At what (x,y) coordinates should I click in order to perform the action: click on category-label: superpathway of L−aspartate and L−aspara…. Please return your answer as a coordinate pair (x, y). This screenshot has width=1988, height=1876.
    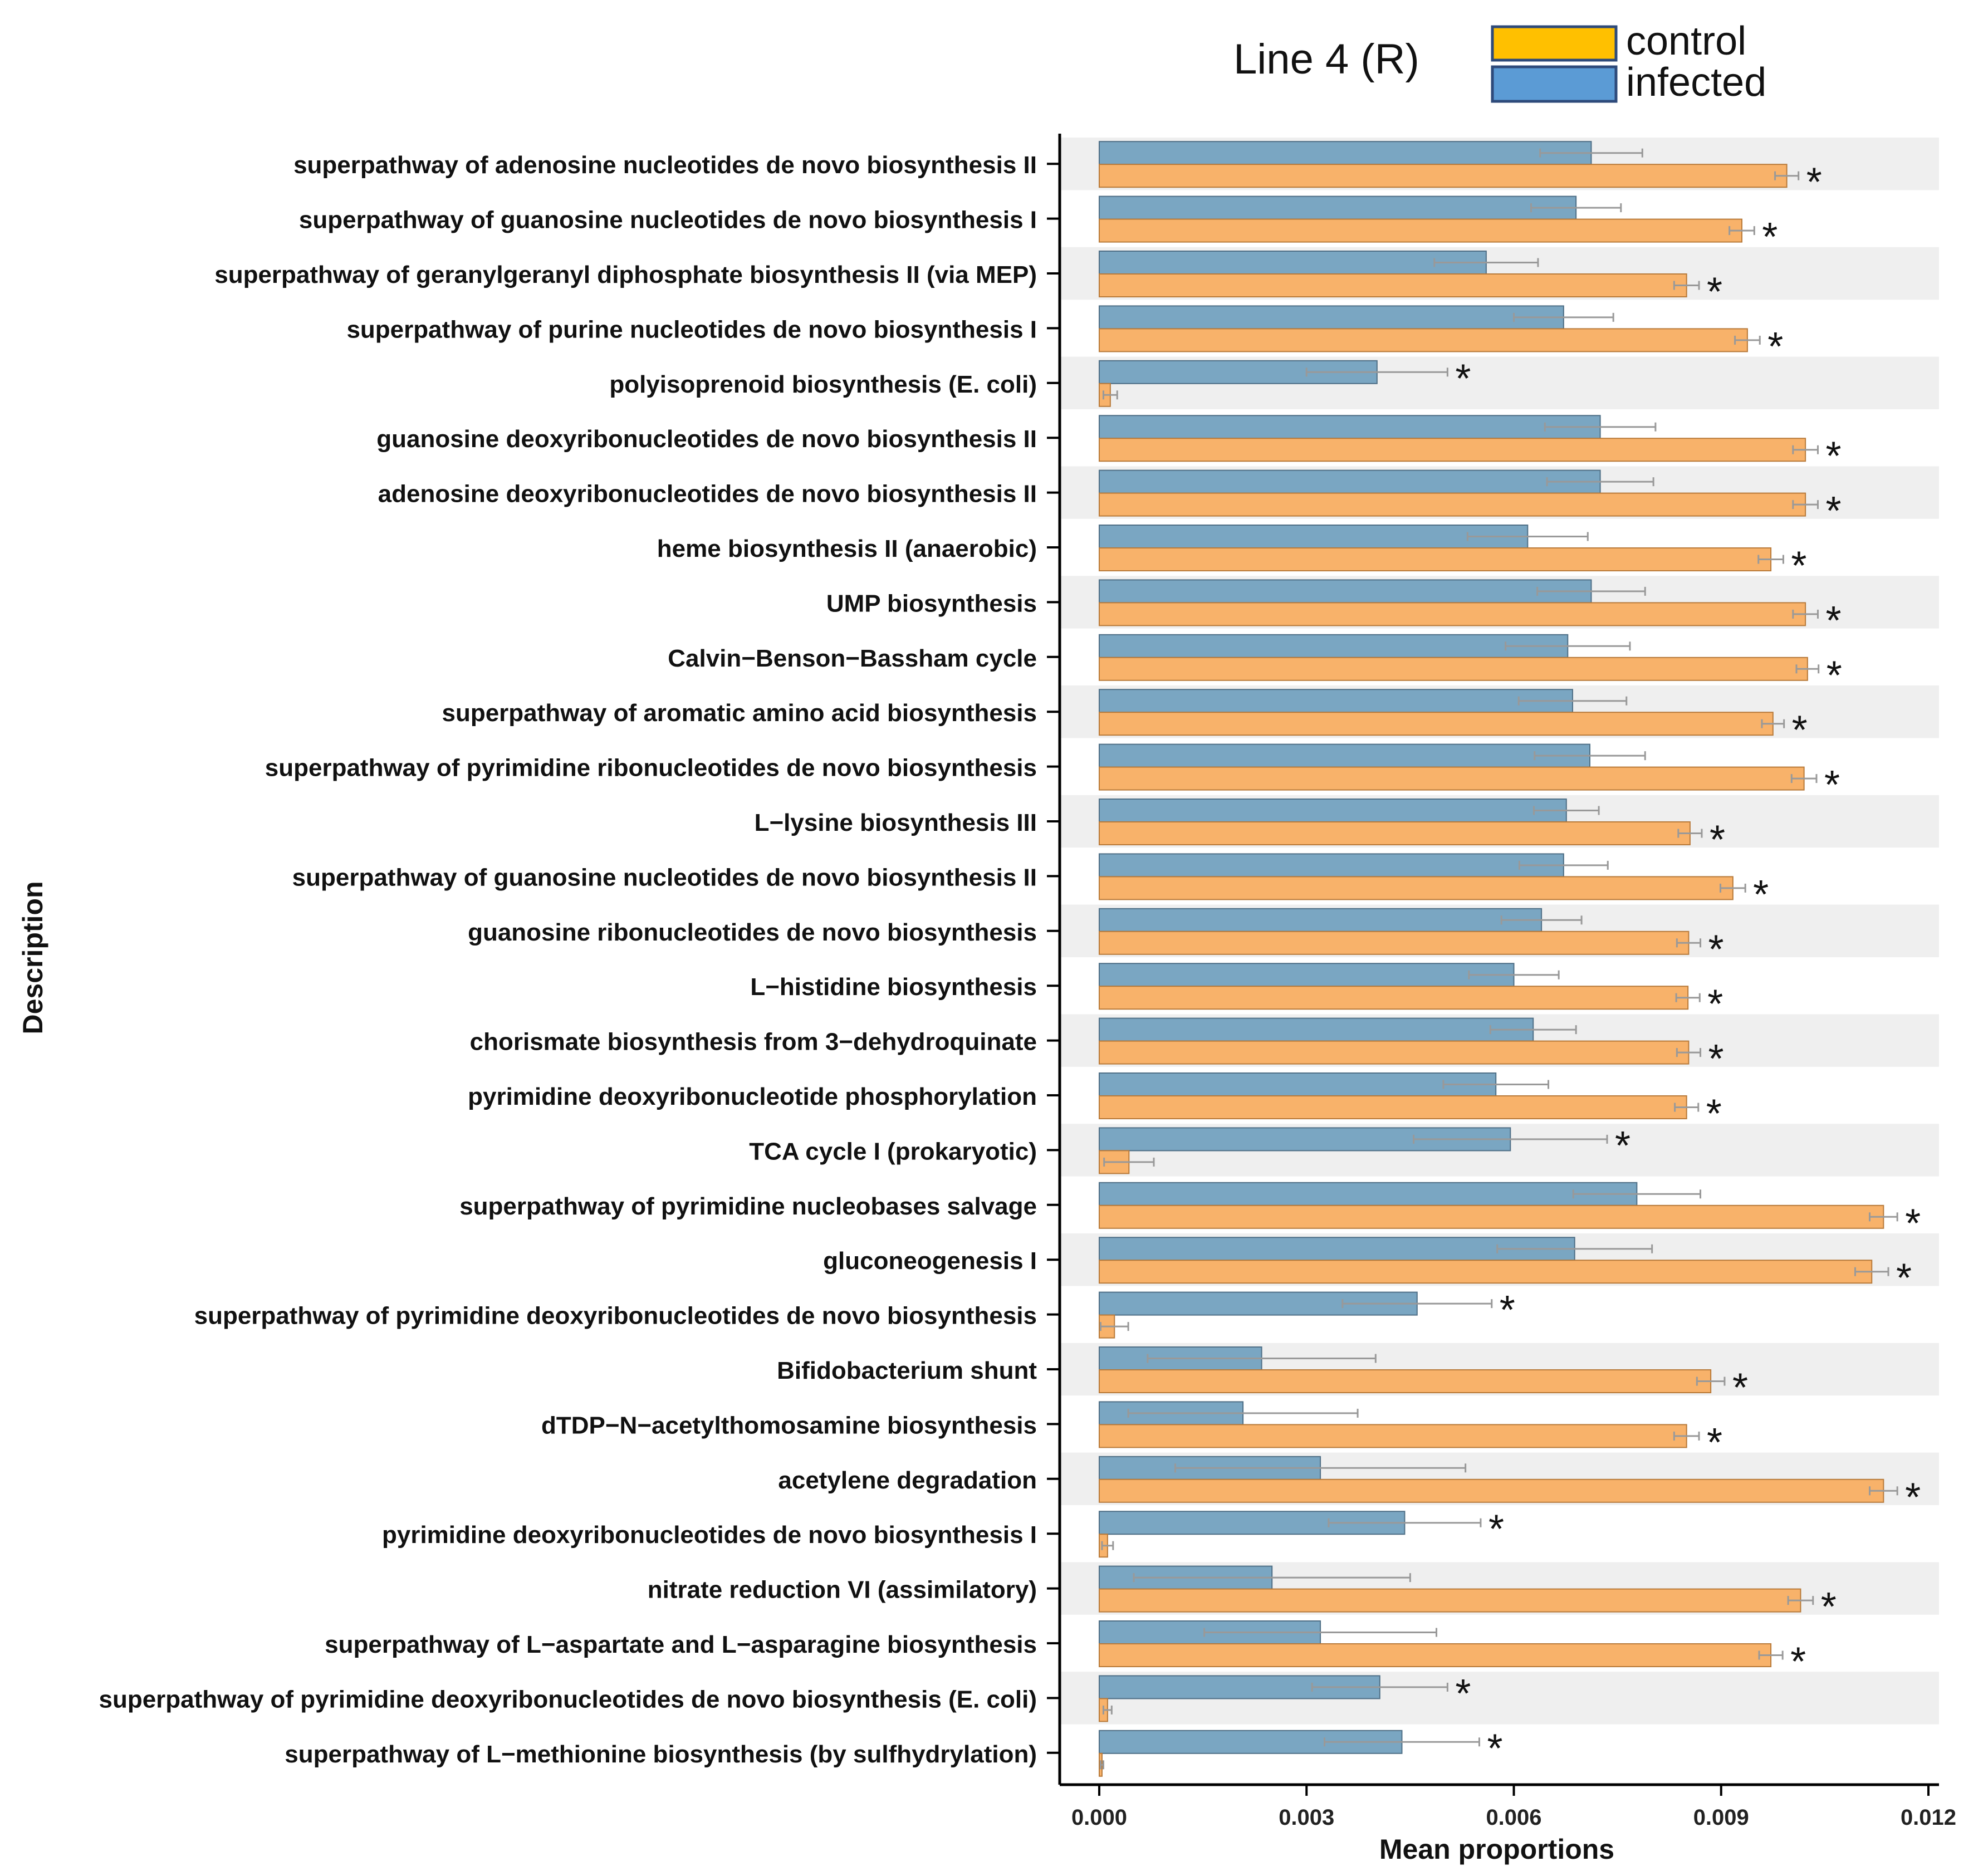
    Looking at the image, I should click on (681, 1644).